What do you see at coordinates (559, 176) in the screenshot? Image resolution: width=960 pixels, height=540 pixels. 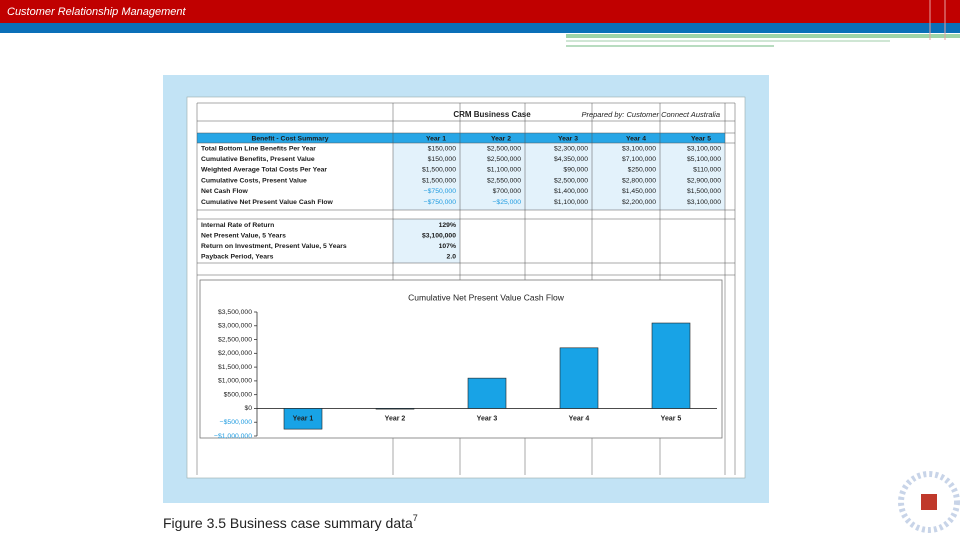 I see `data-cells` at bounding box center [559, 176].